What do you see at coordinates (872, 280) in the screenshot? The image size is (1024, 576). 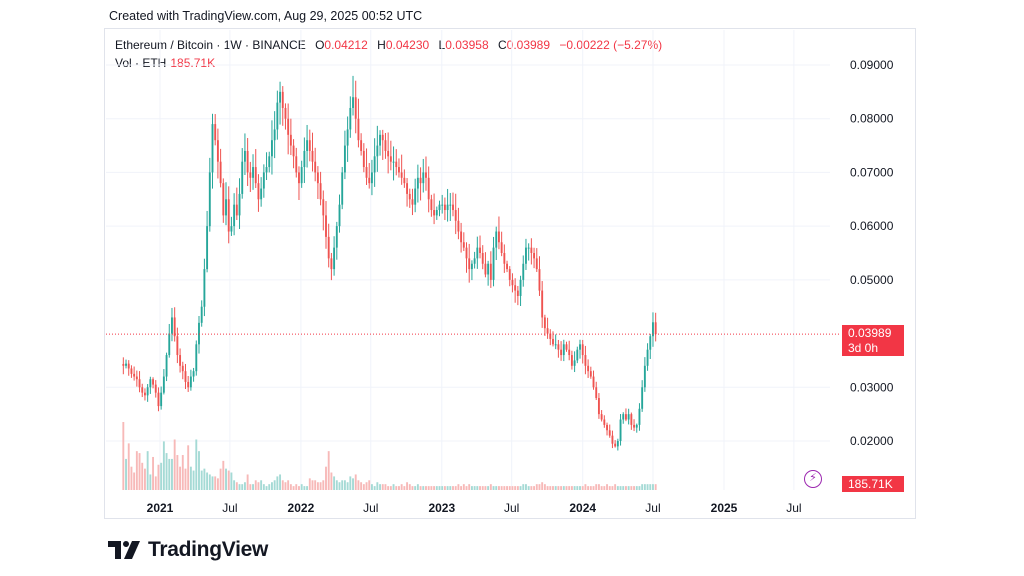 I see `y-tick-label: 0.05000` at bounding box center [872, 280].